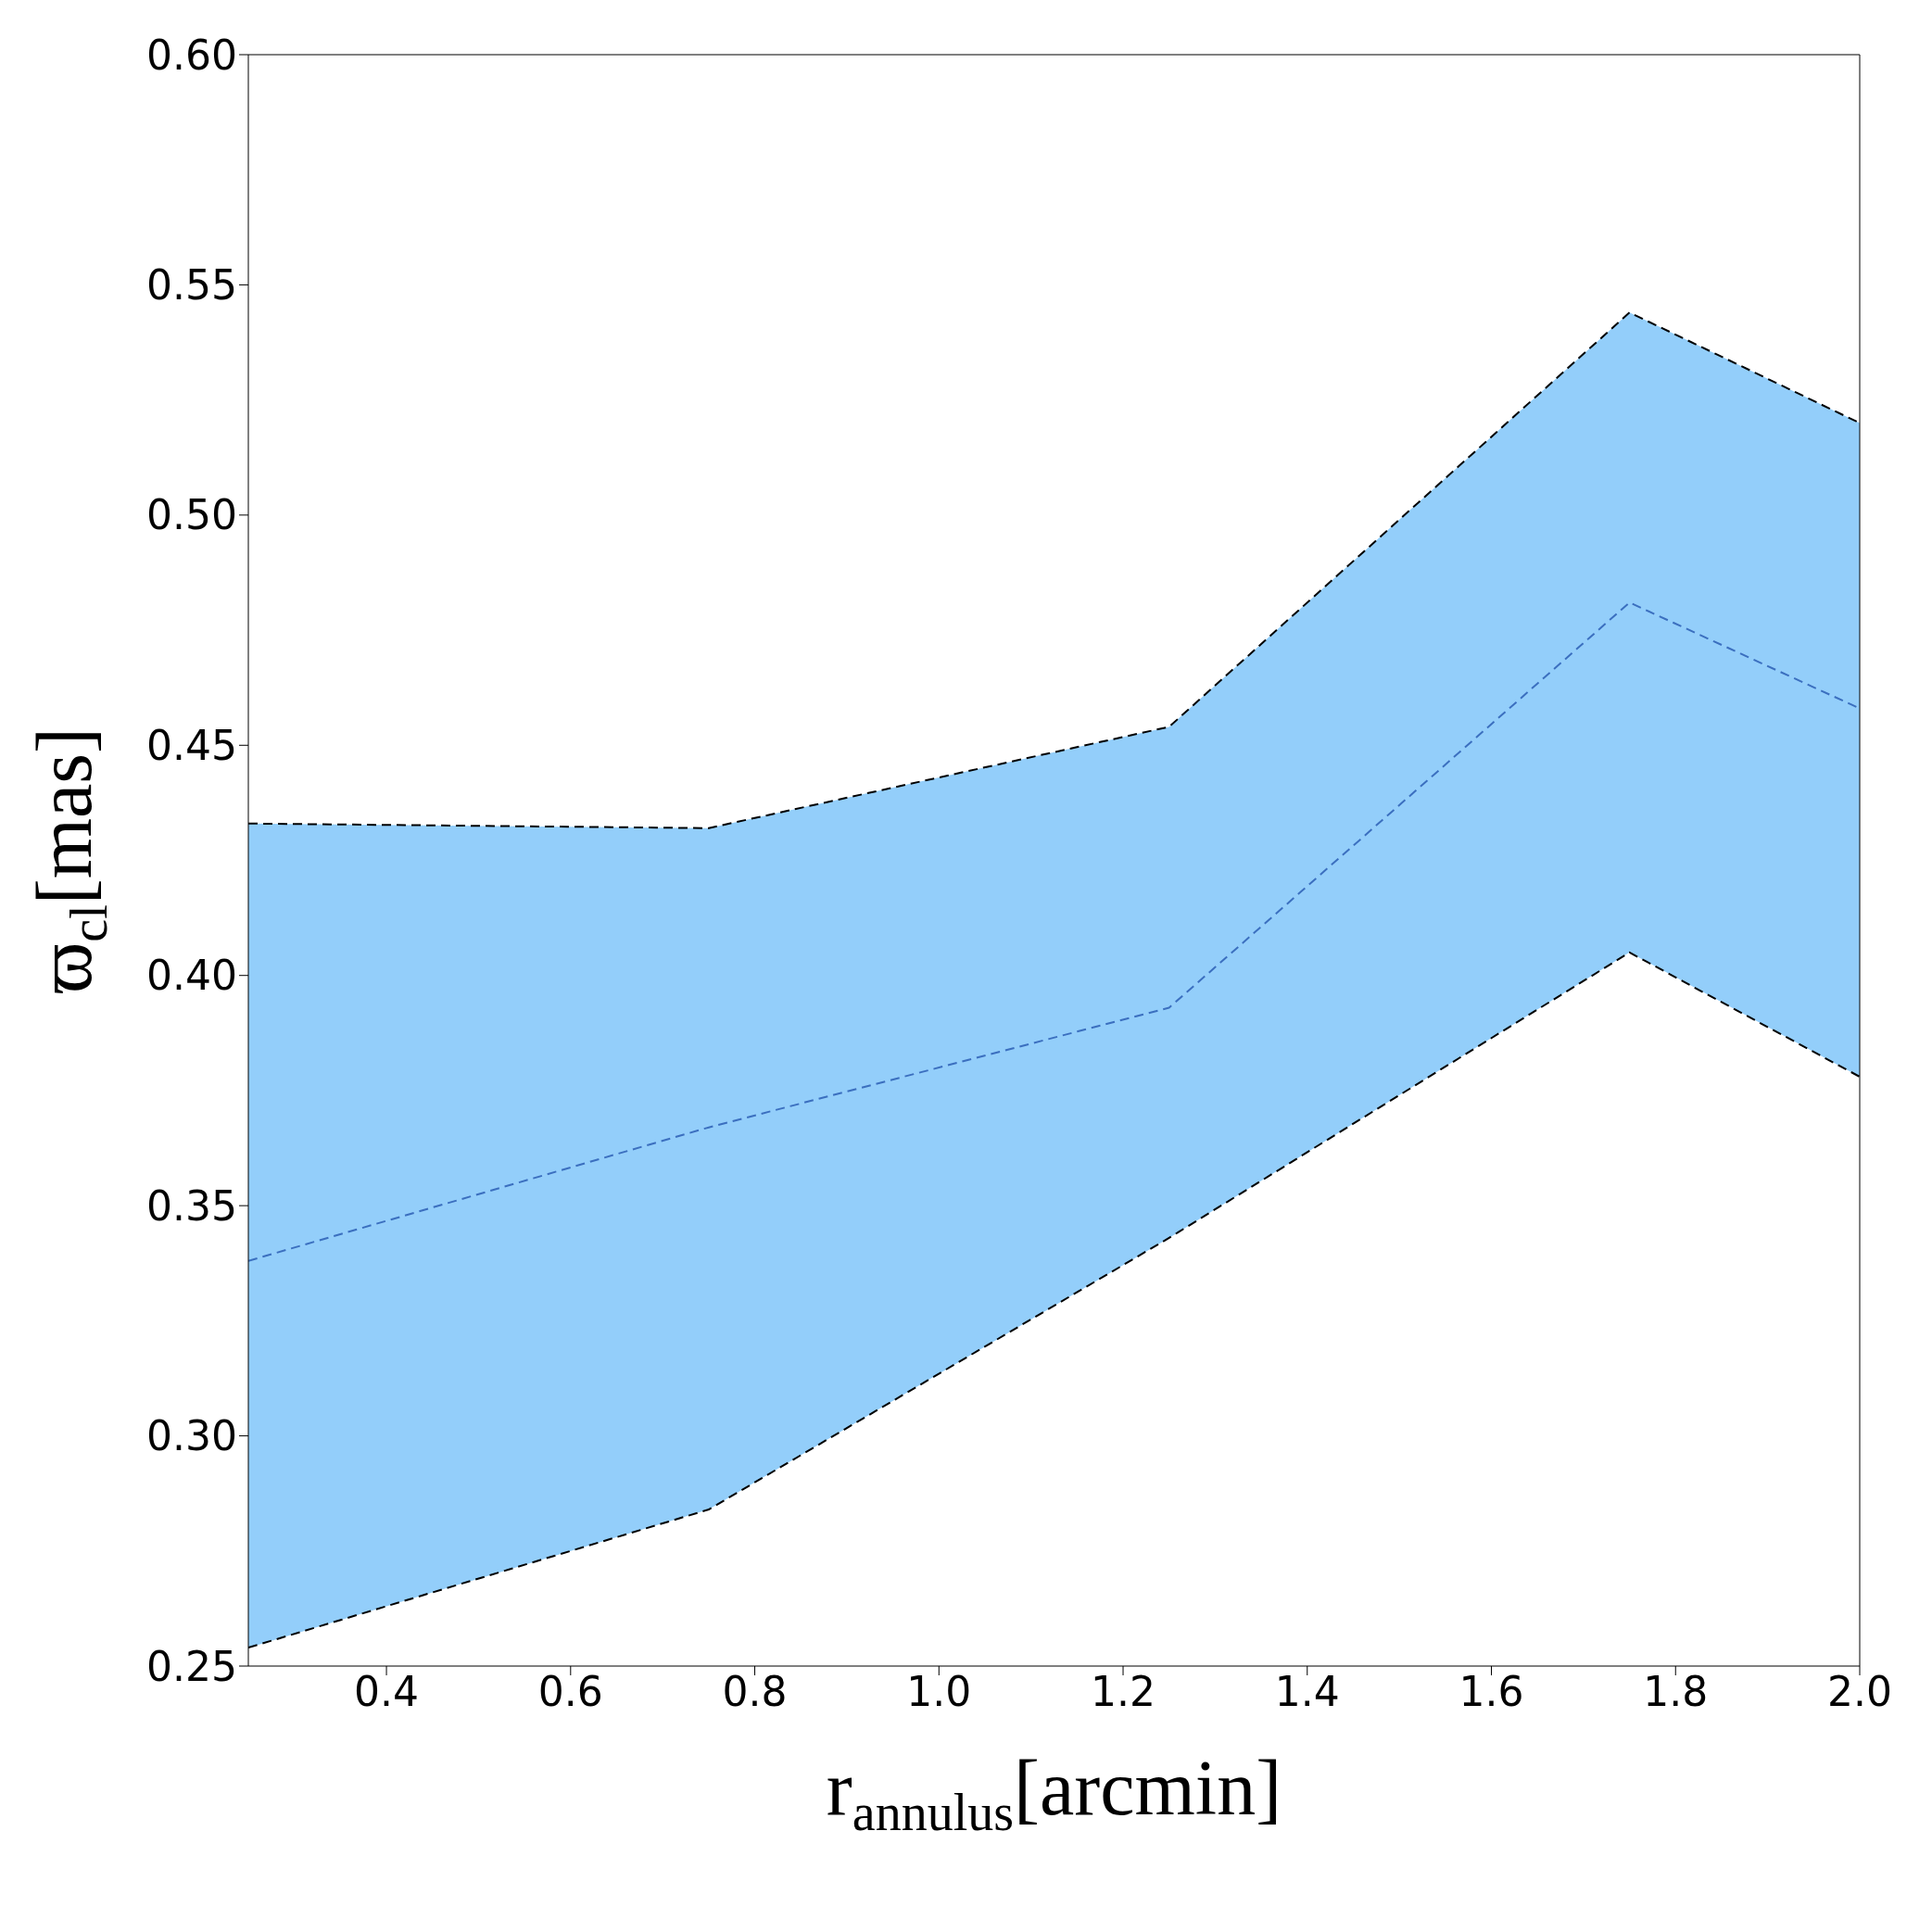 Image resolution: width=1932 pixels, height=1932 pixels. What do you see at coordinates (192, 285) in the screenshot?
I see `y-tick-label: 0.55` at bounding box center [192, 285].